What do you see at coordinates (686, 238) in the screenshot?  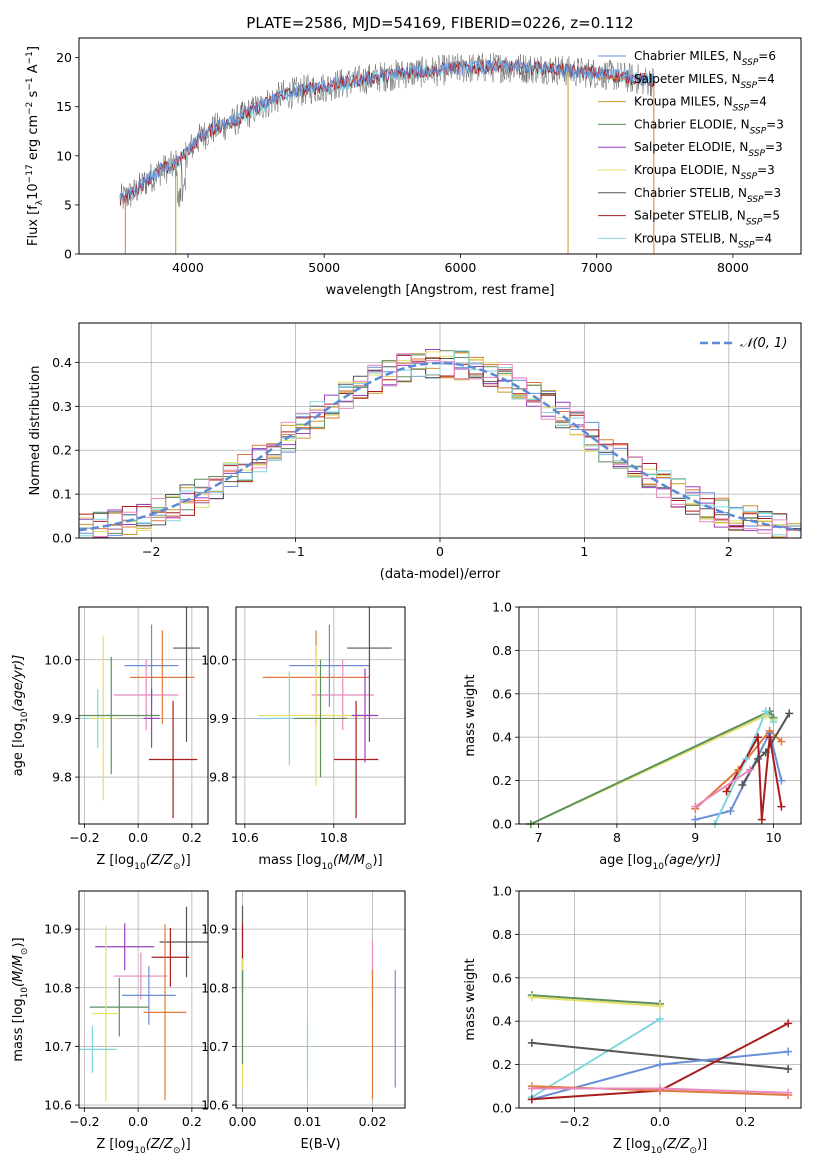 I see `label-part: Kroupa STELIB, N` at bounding box center [686, 238].